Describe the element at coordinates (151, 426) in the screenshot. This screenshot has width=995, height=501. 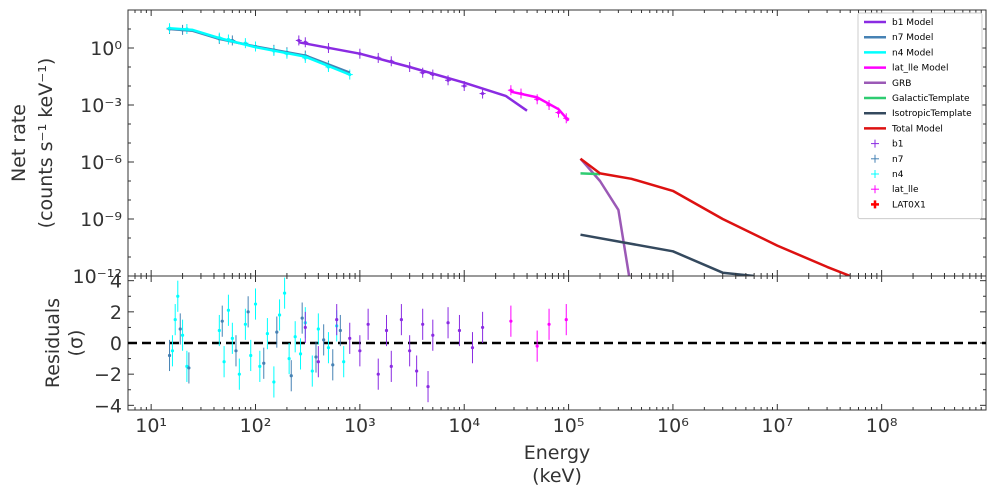
I see `x-tick-label: 10¹` at that location.